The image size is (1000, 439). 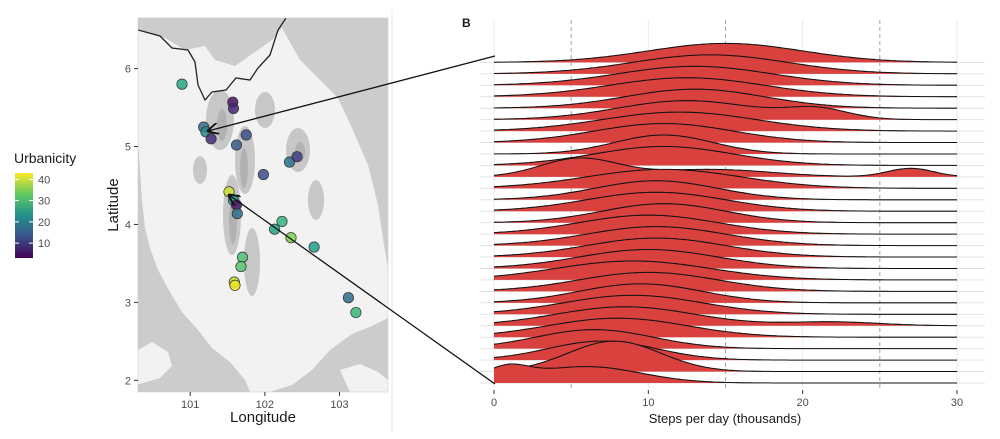 What do you see at coordinates (494, 403) in the screenshot?
I see `ridge-x-tick-label: 0` at bounding box center [494, 403].